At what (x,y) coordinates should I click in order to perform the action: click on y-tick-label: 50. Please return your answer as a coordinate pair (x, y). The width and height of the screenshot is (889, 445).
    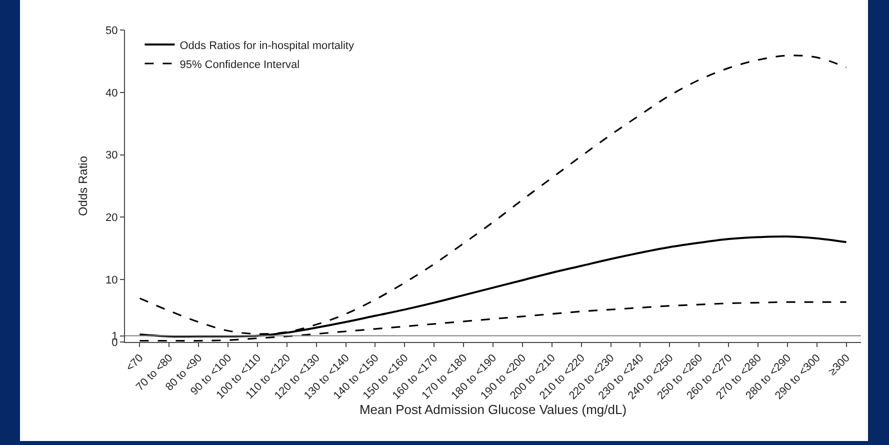
    Looking at the image, I should click on (112, 30).